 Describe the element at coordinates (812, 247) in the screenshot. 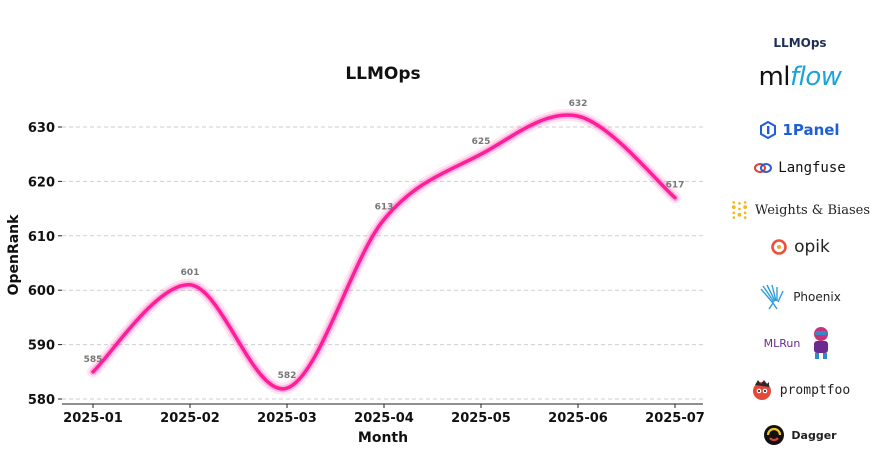

I see `opik-label: opik` at that location.